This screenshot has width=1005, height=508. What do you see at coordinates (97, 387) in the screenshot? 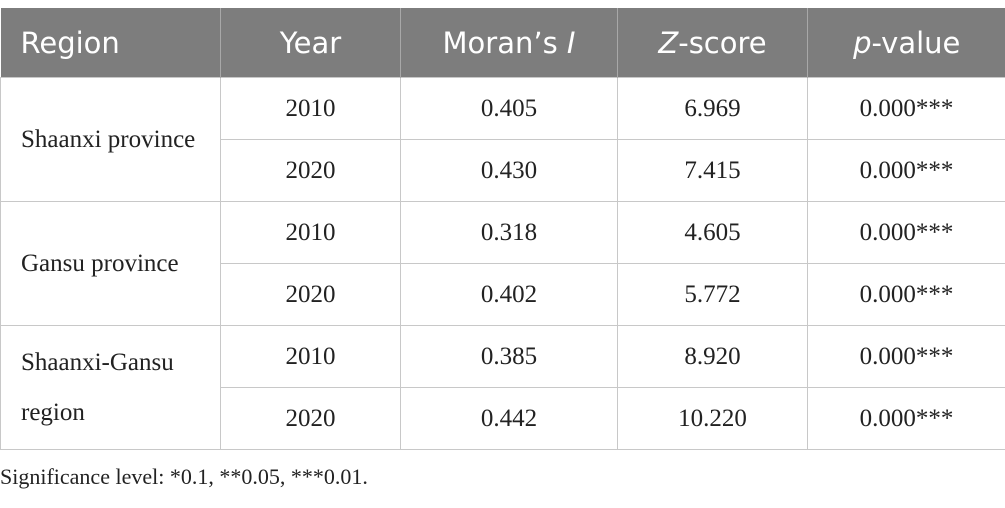
I see `region-text: Shaanxi-Gansu region` at bounding box center [97, 387].